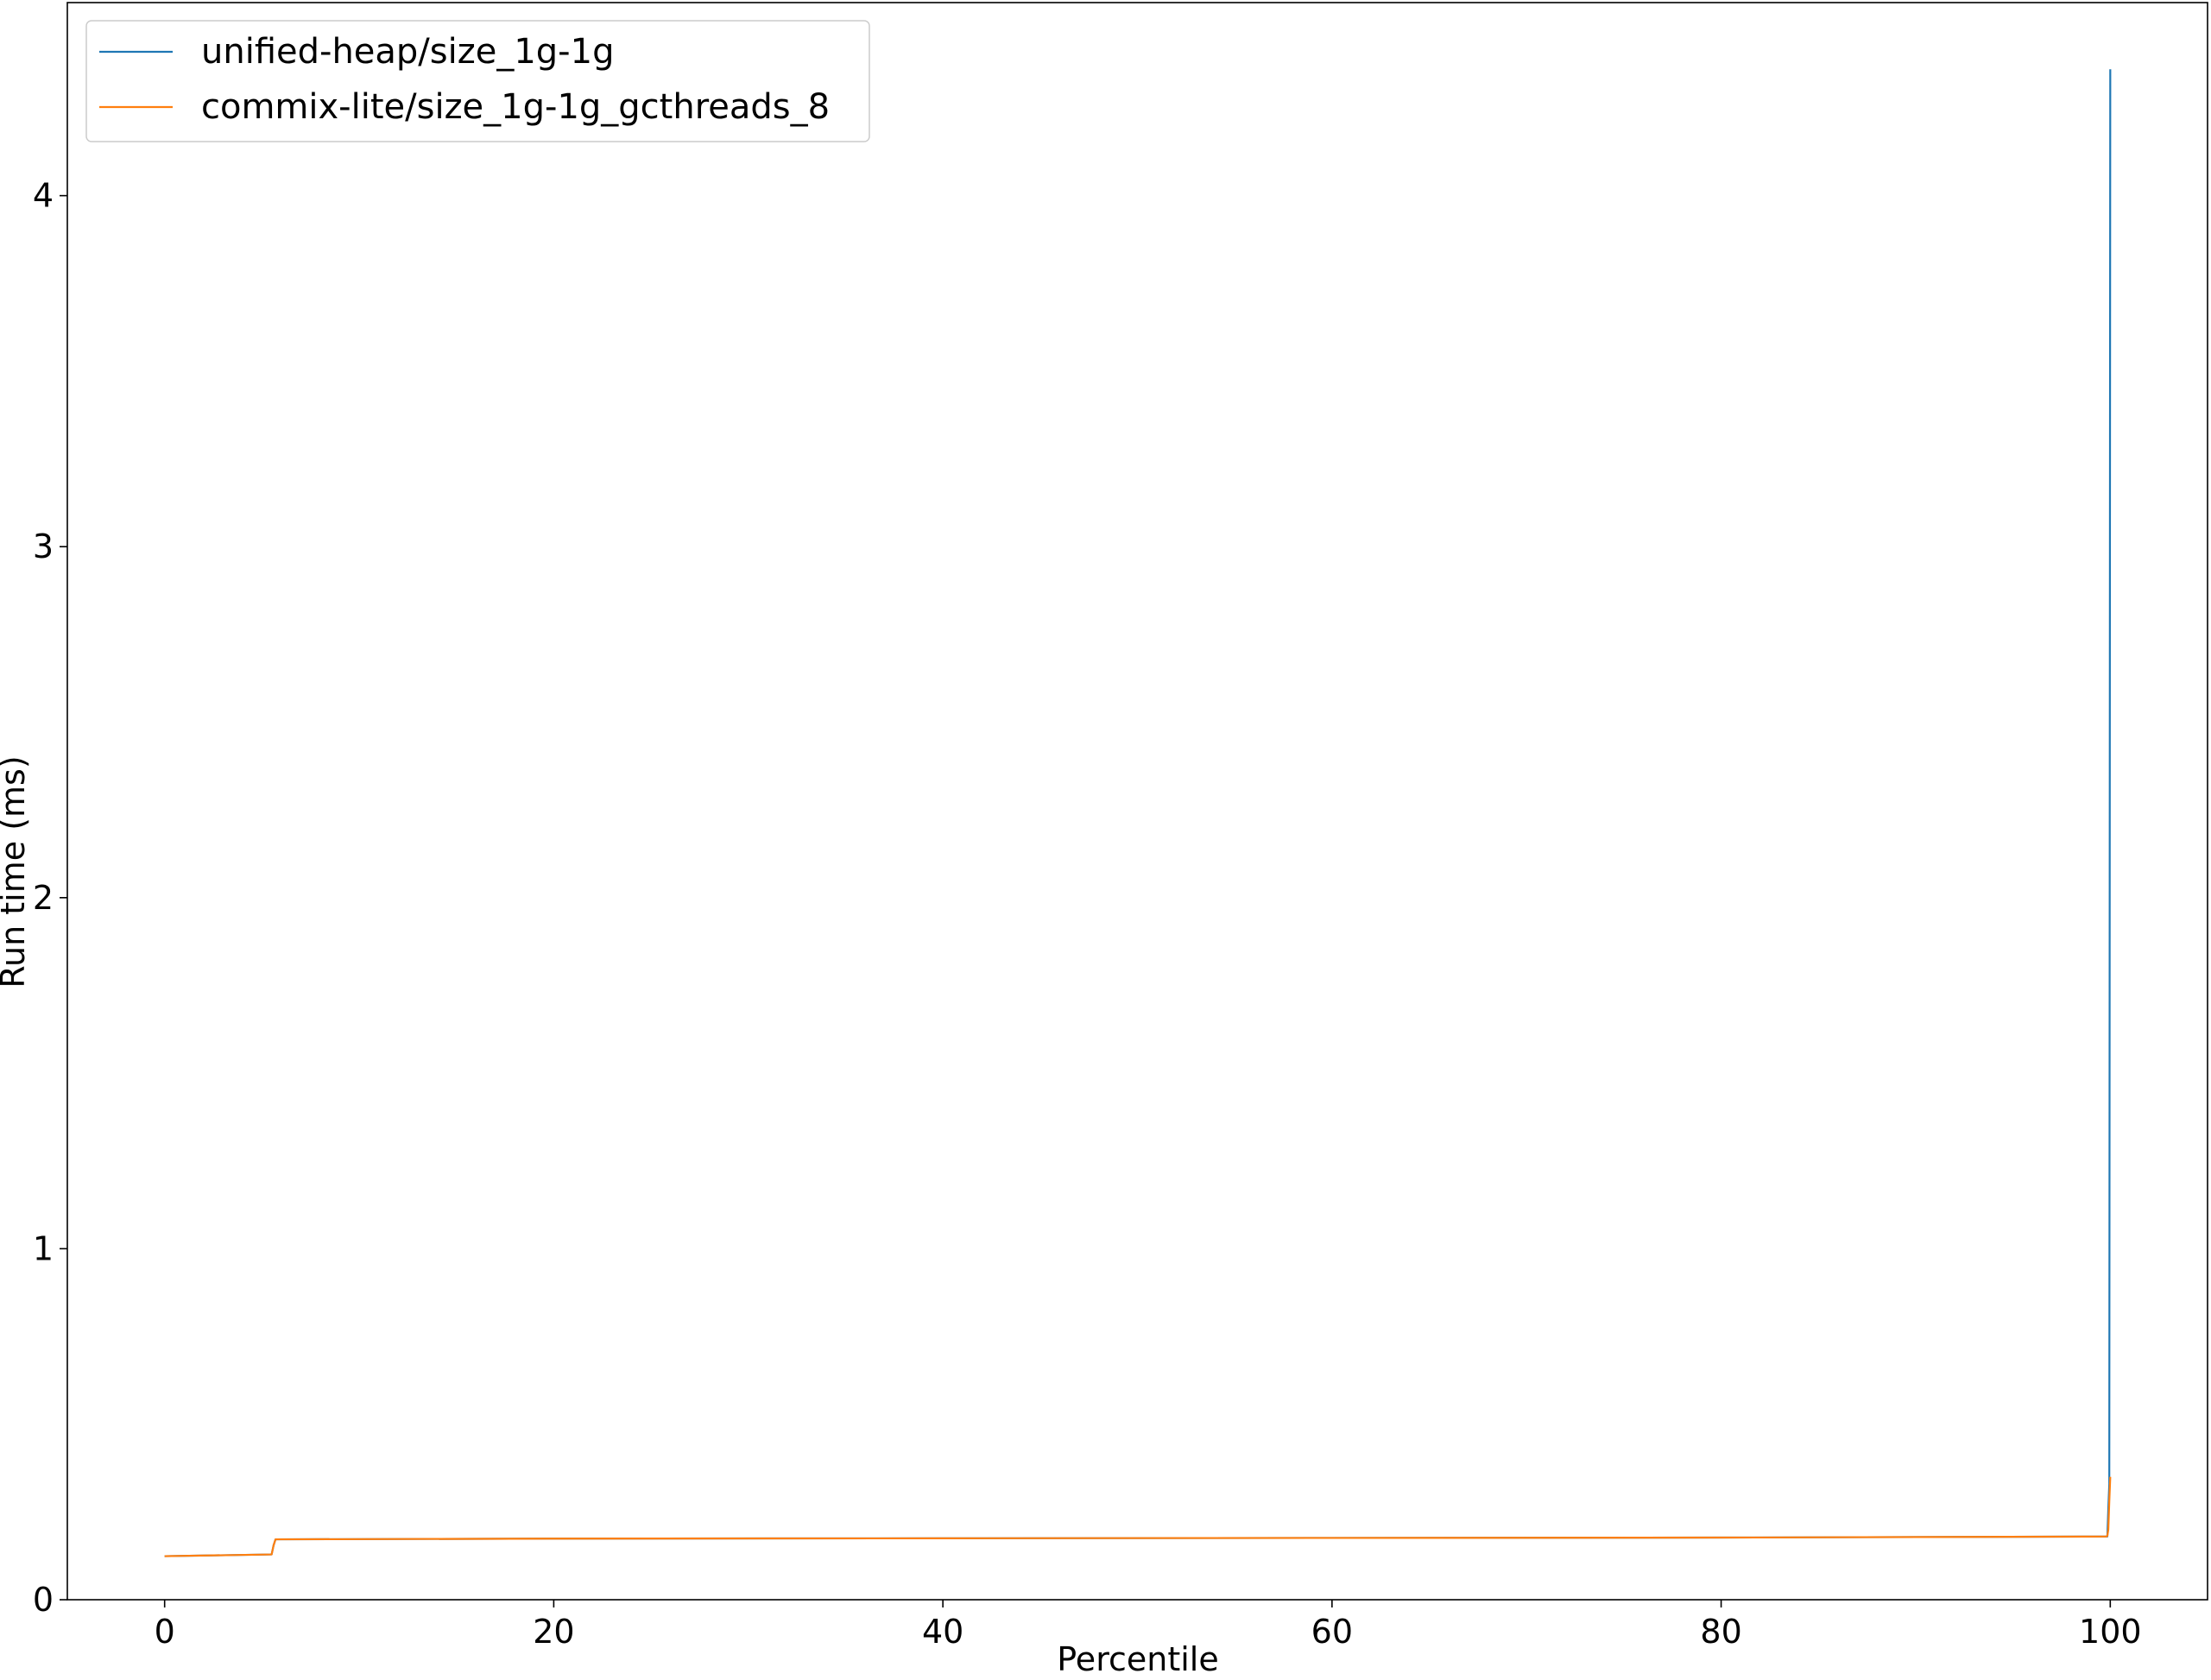 The width and height of the screenshot is (2211, 1680). What do you see at coordinates (942, 1632) in the screenshot?
I see `x-tick-label: 40` at bounding box center [942, 1632].